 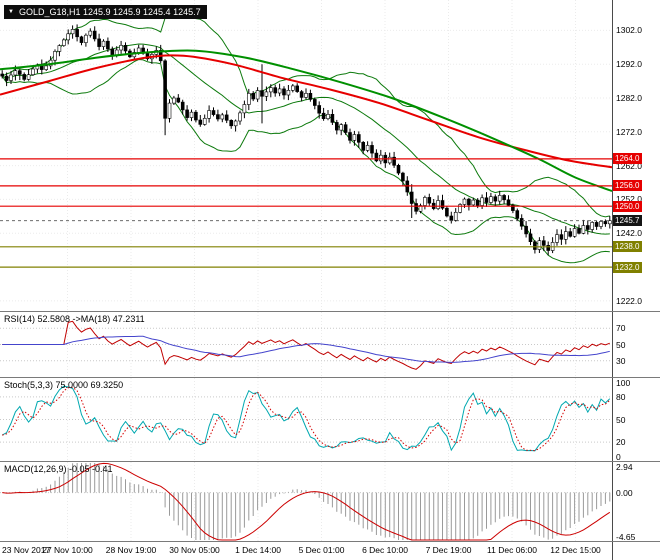 I want to click on rsi-canvas, so click(x=306, y=344).